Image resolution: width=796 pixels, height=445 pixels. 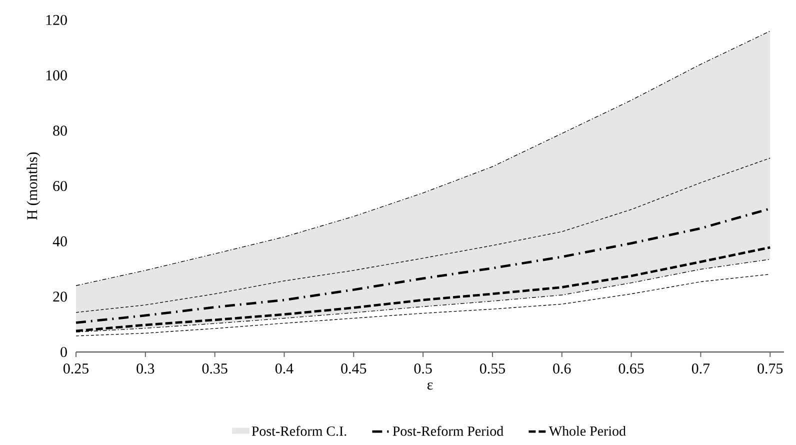 What do you see at coordinates (701, 368) in the screenshot?
I see `x-tick-label: 0.7` at bounding box center [701, 368].